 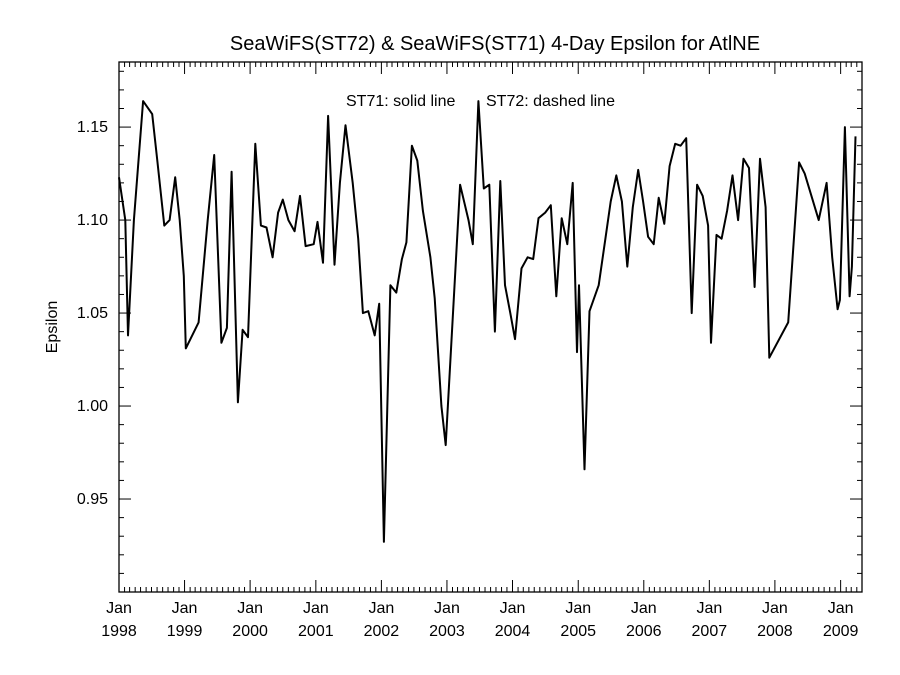 What do you see at coordinates (185, 631) in the screenshot?
I see `x-tick-label-year: 1999` at bounding box center [185, 631].